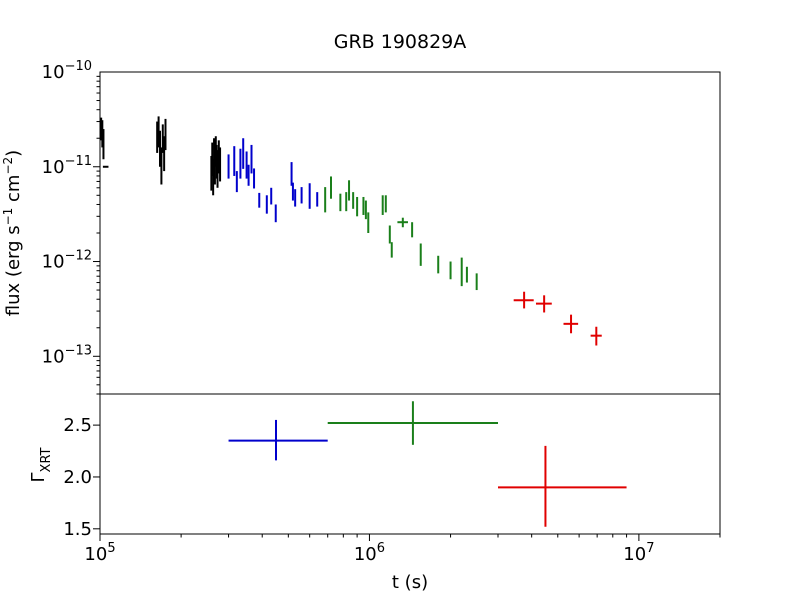 This screenshot has width=800, height=600. I want to click on chart-title: GRB 190829A, so click(400, 42).